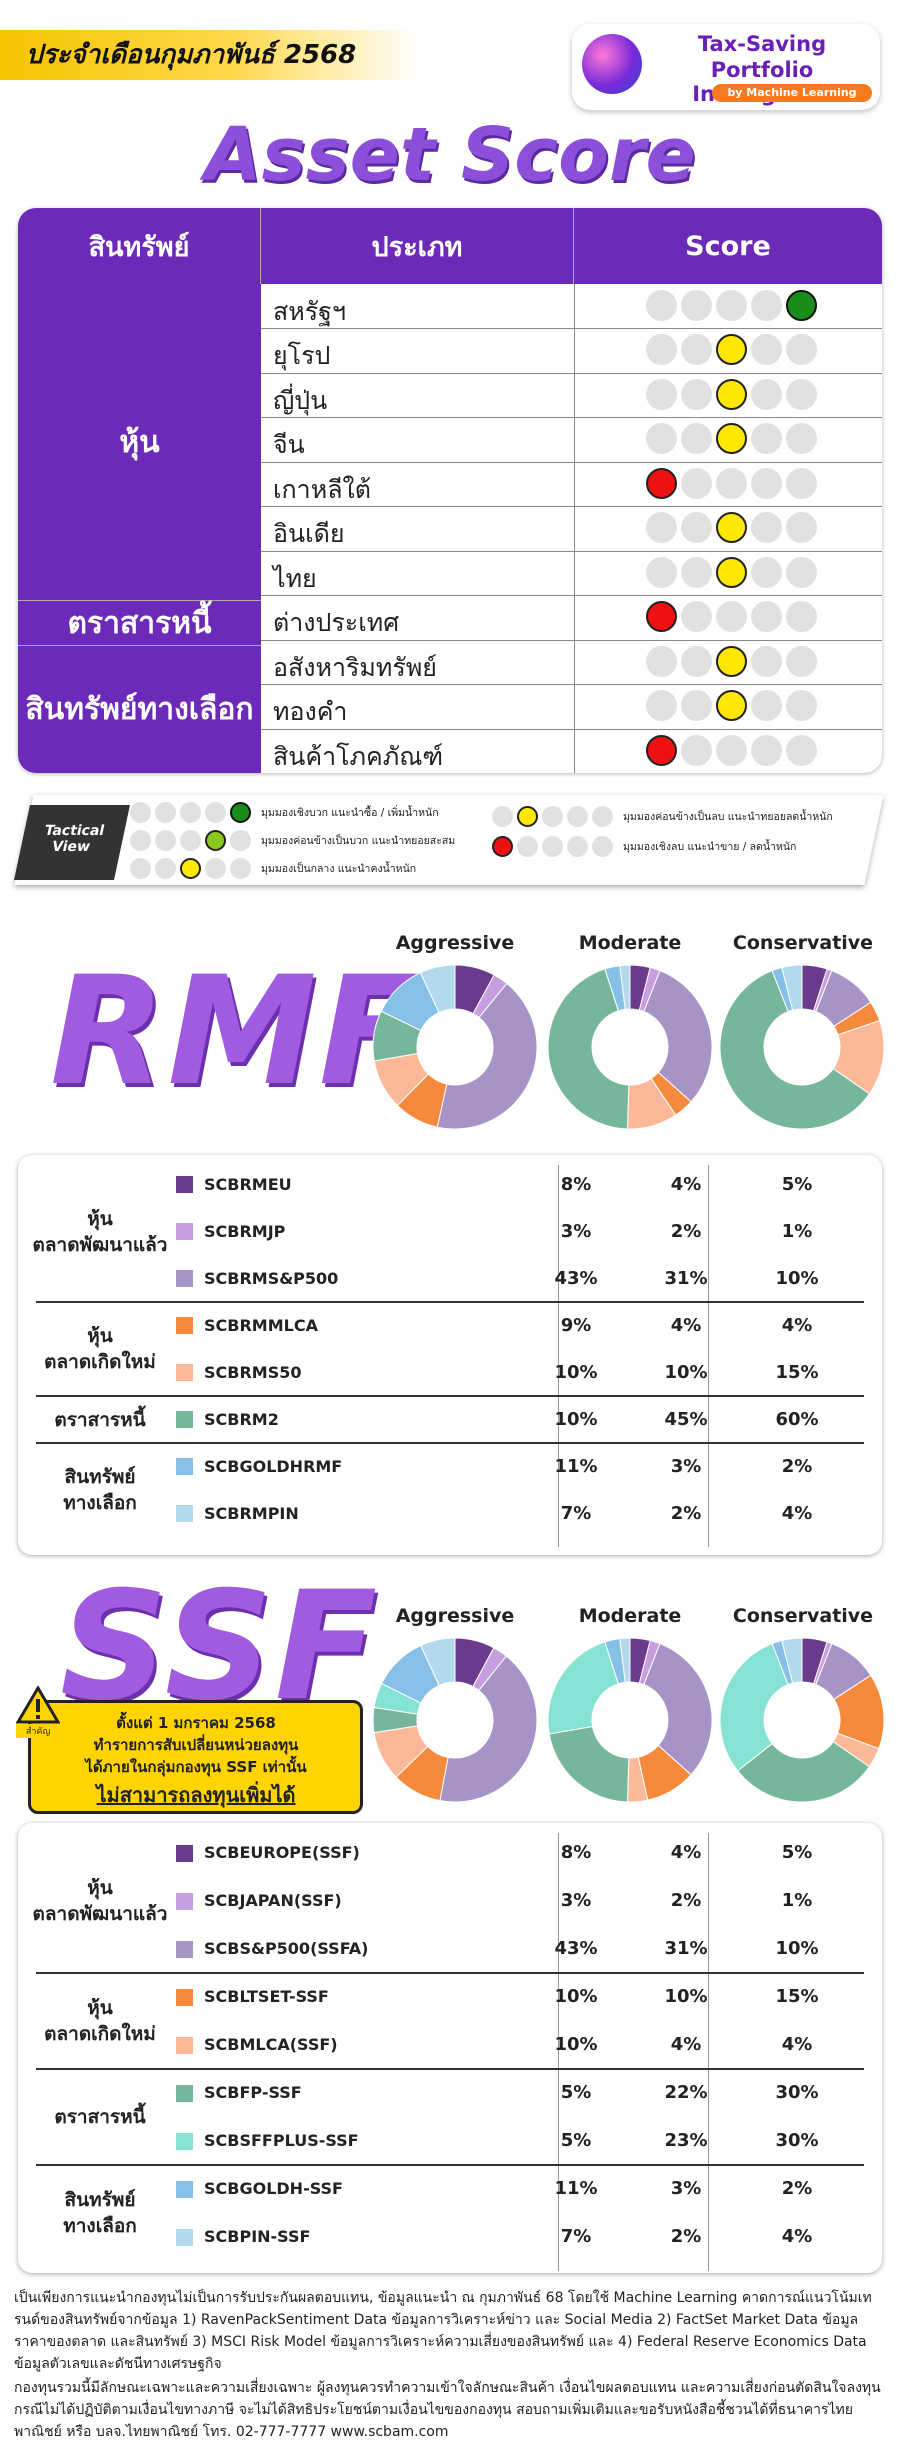 Image resolution: width=900 pixels, height=2443 pixels. Describe the element at coordinates (286, 1948) in the screenshot. I see `ssf-fund-name: SCBS&P500(SSFA)` at that location.